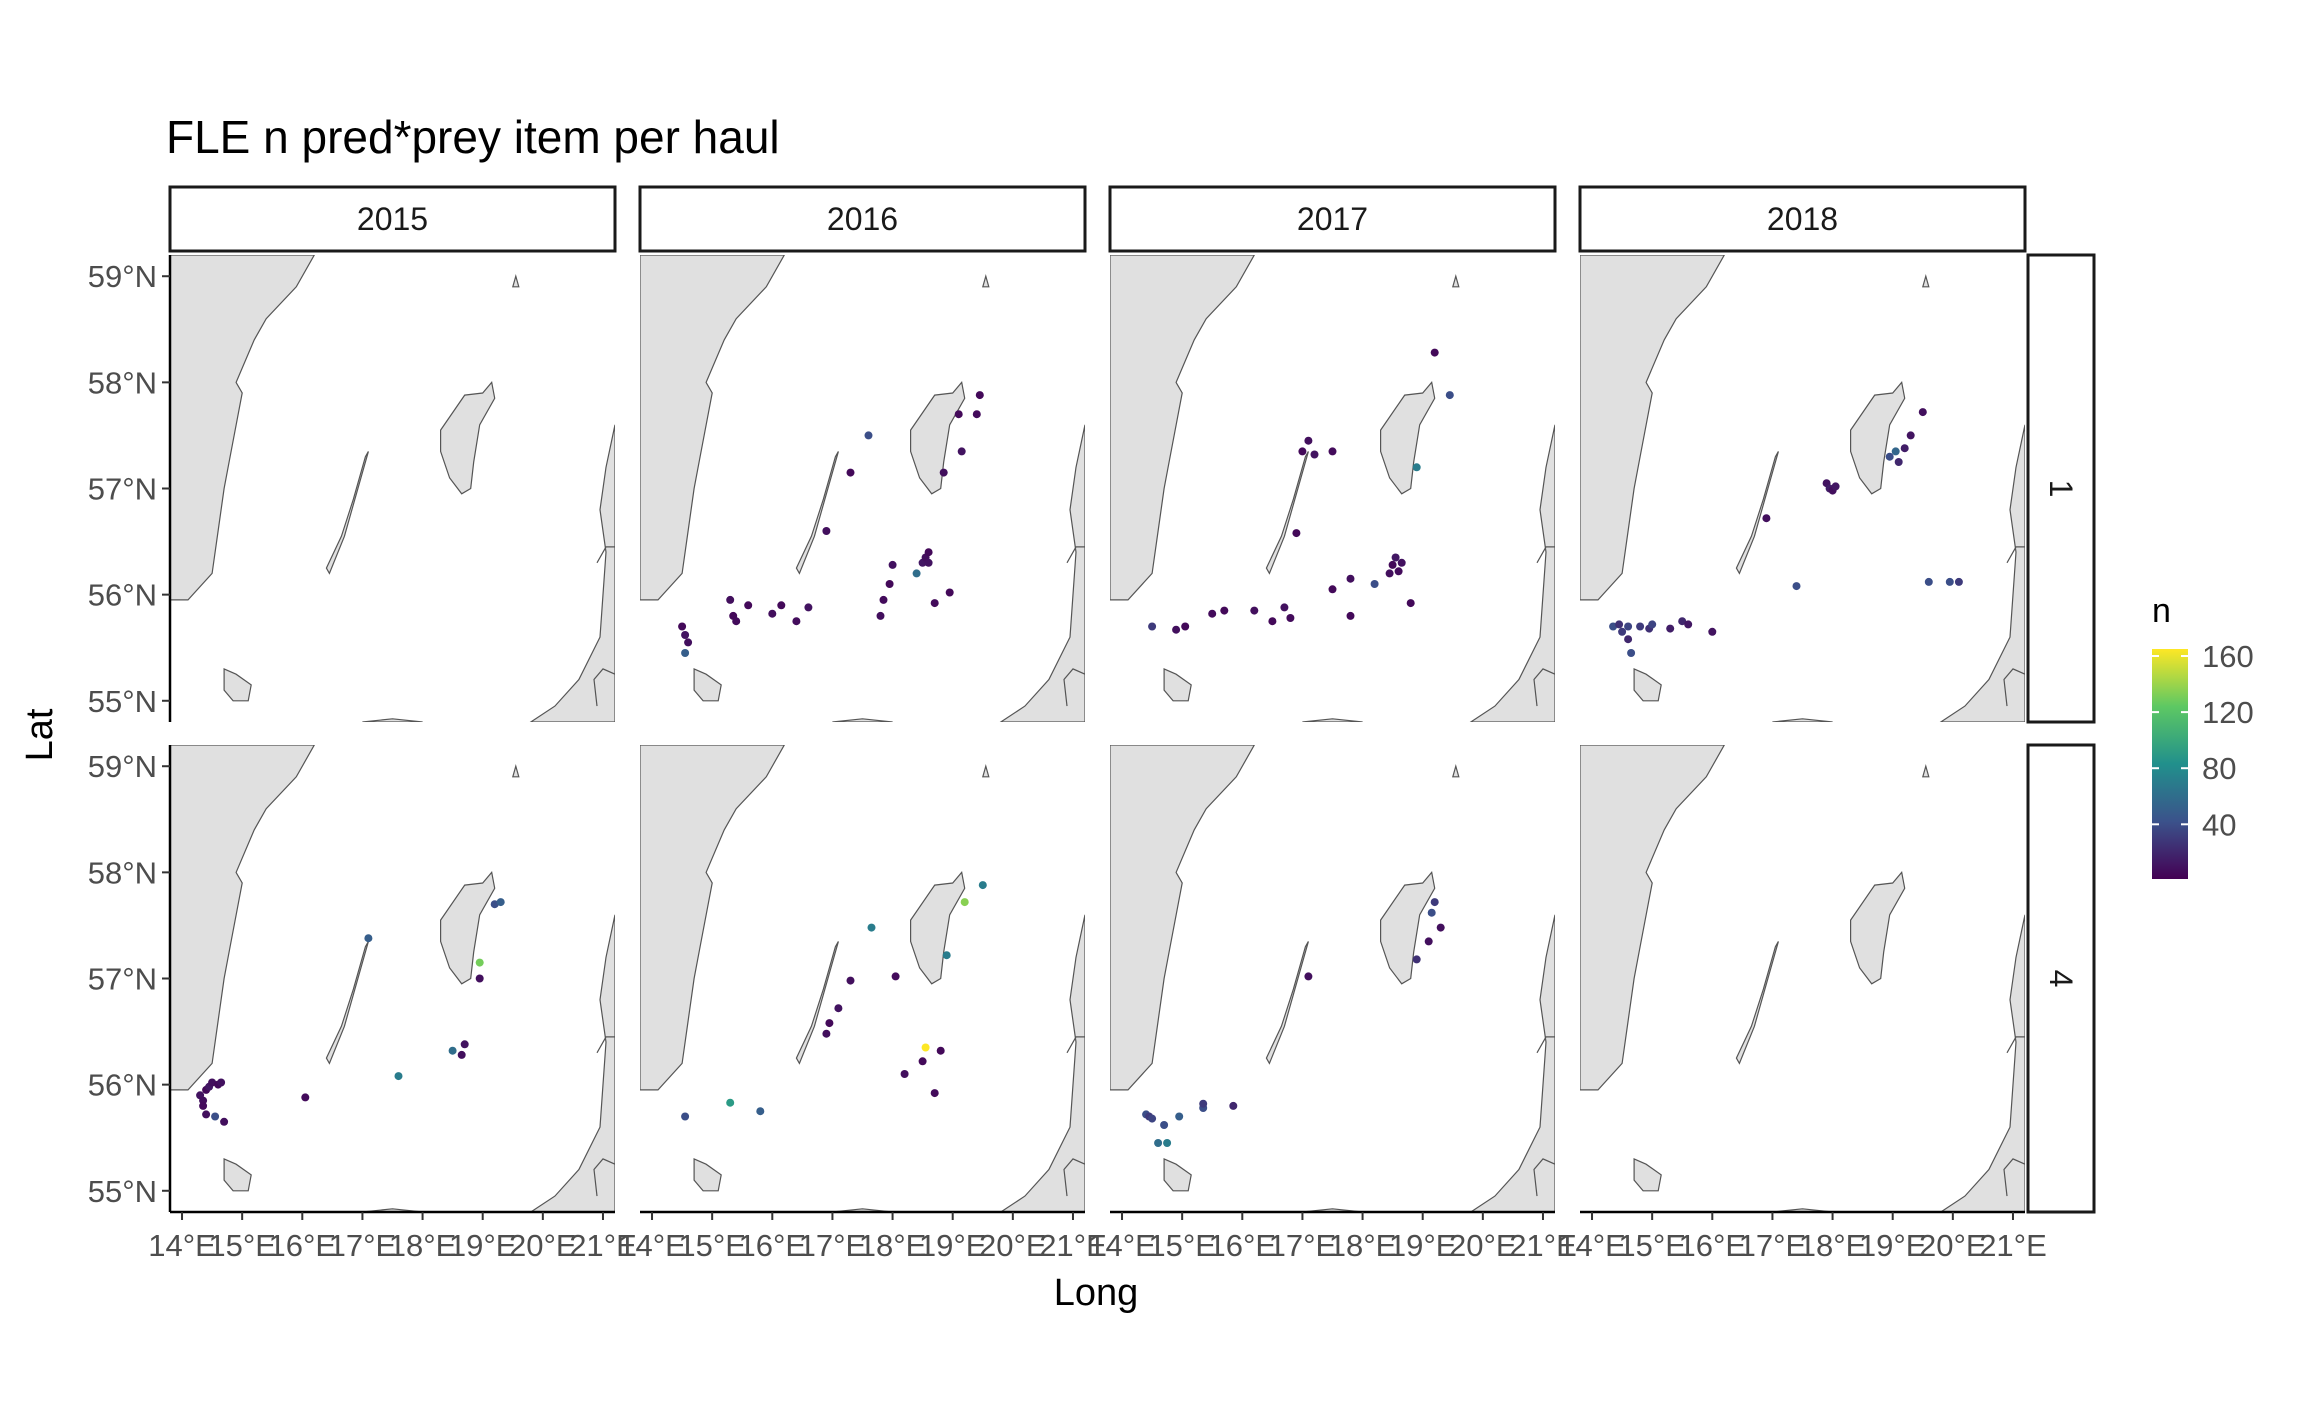 Image resolution: width=2304 pixels, height=1423 pixels. What do you see at coordinates (1652, 1245) in the screenshot?
I see `x-tick-label: 15°E` at bounding box center [1652, 1245].